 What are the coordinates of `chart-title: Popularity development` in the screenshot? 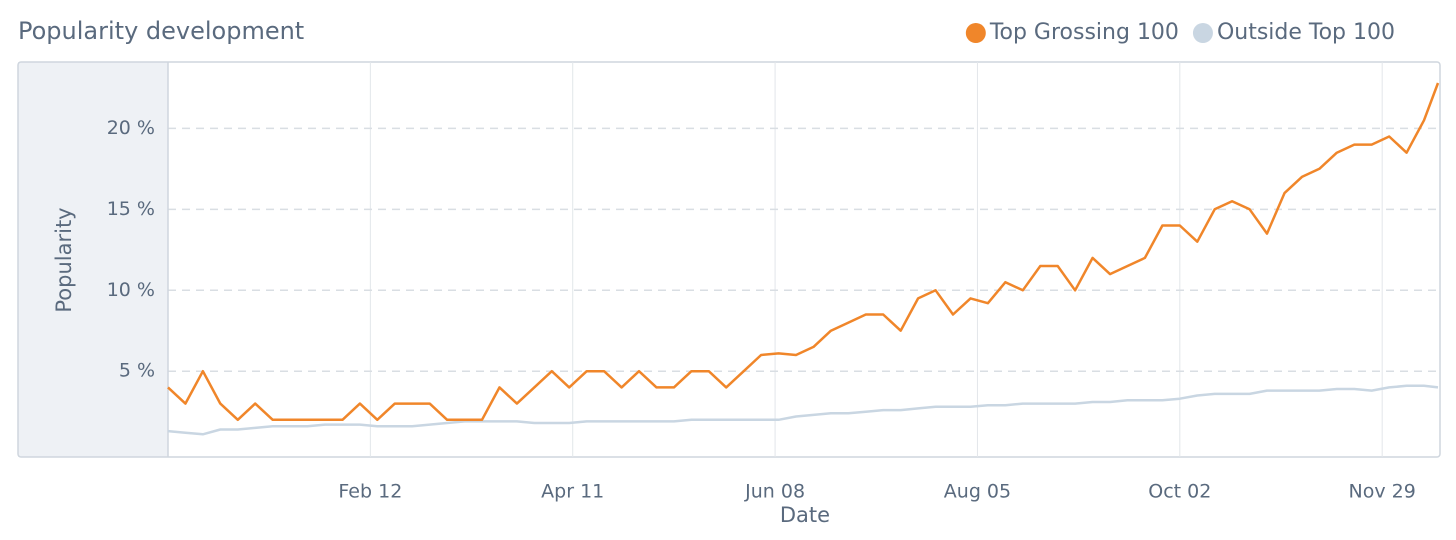 It's located at (161, 31).